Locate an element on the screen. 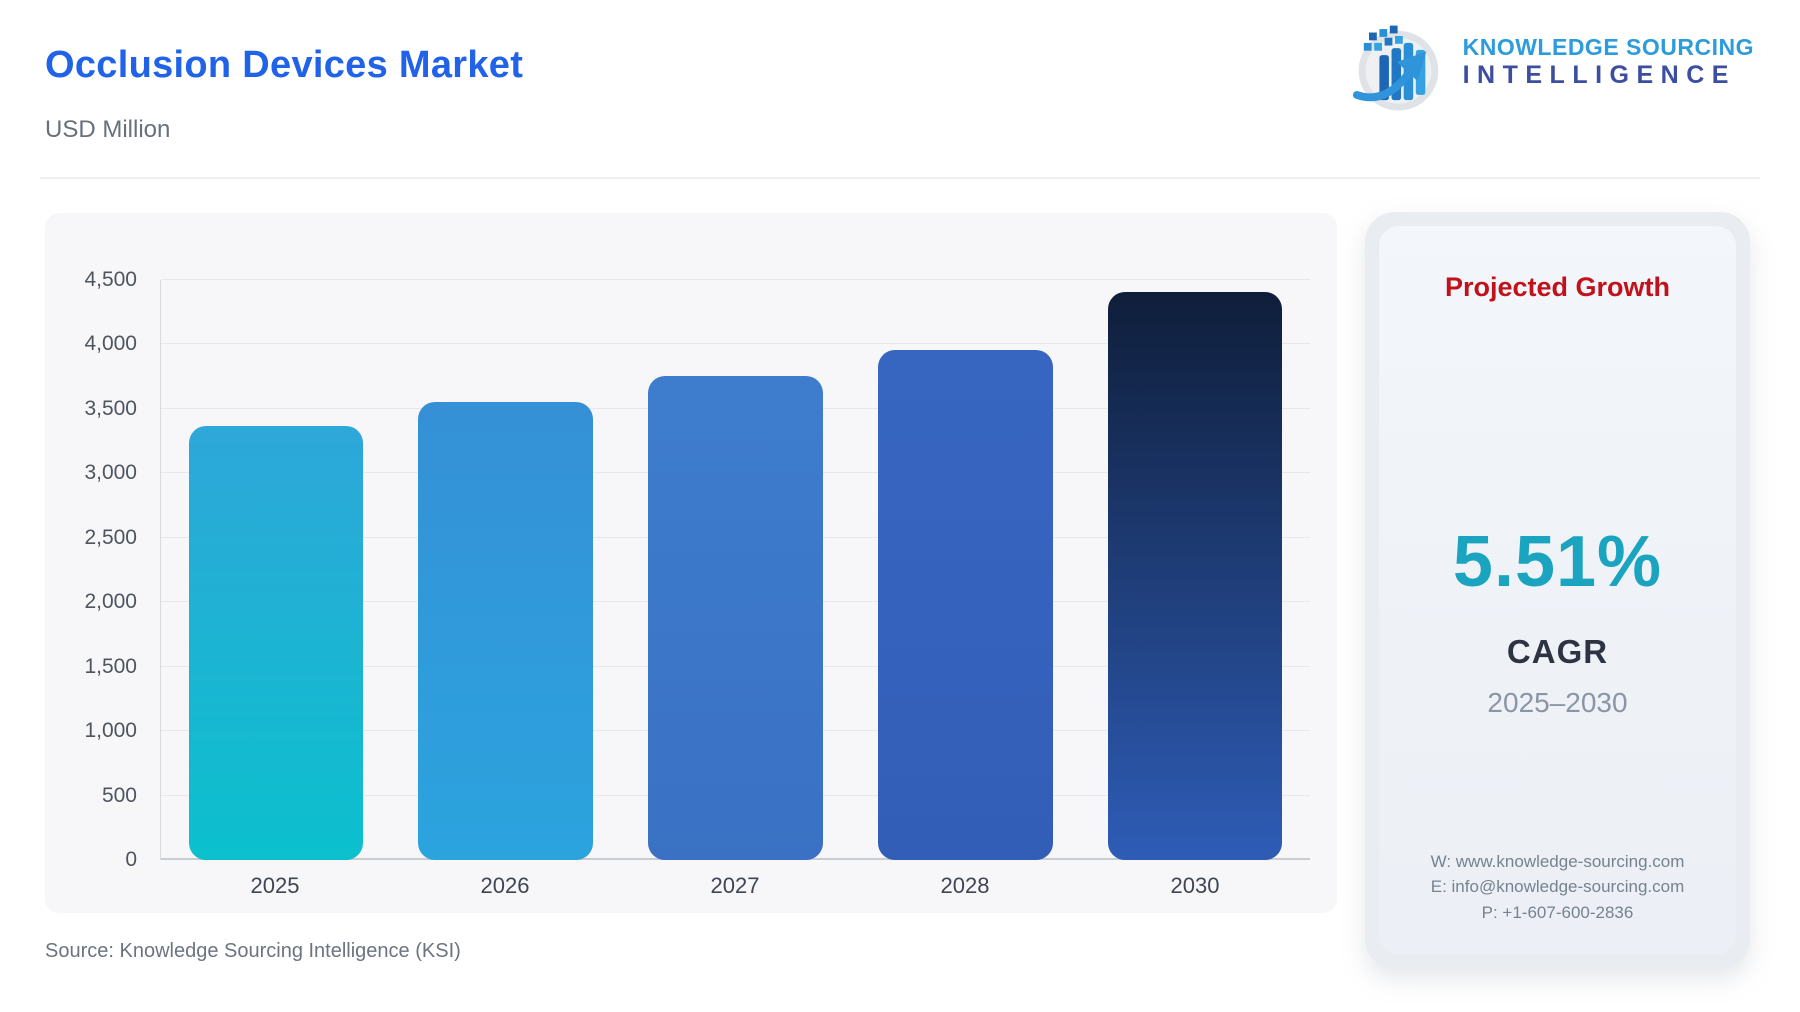 The width and height of the screenshot is (1800, 1012). cagr-label: CAGR is located at coordinates (1557, 651).